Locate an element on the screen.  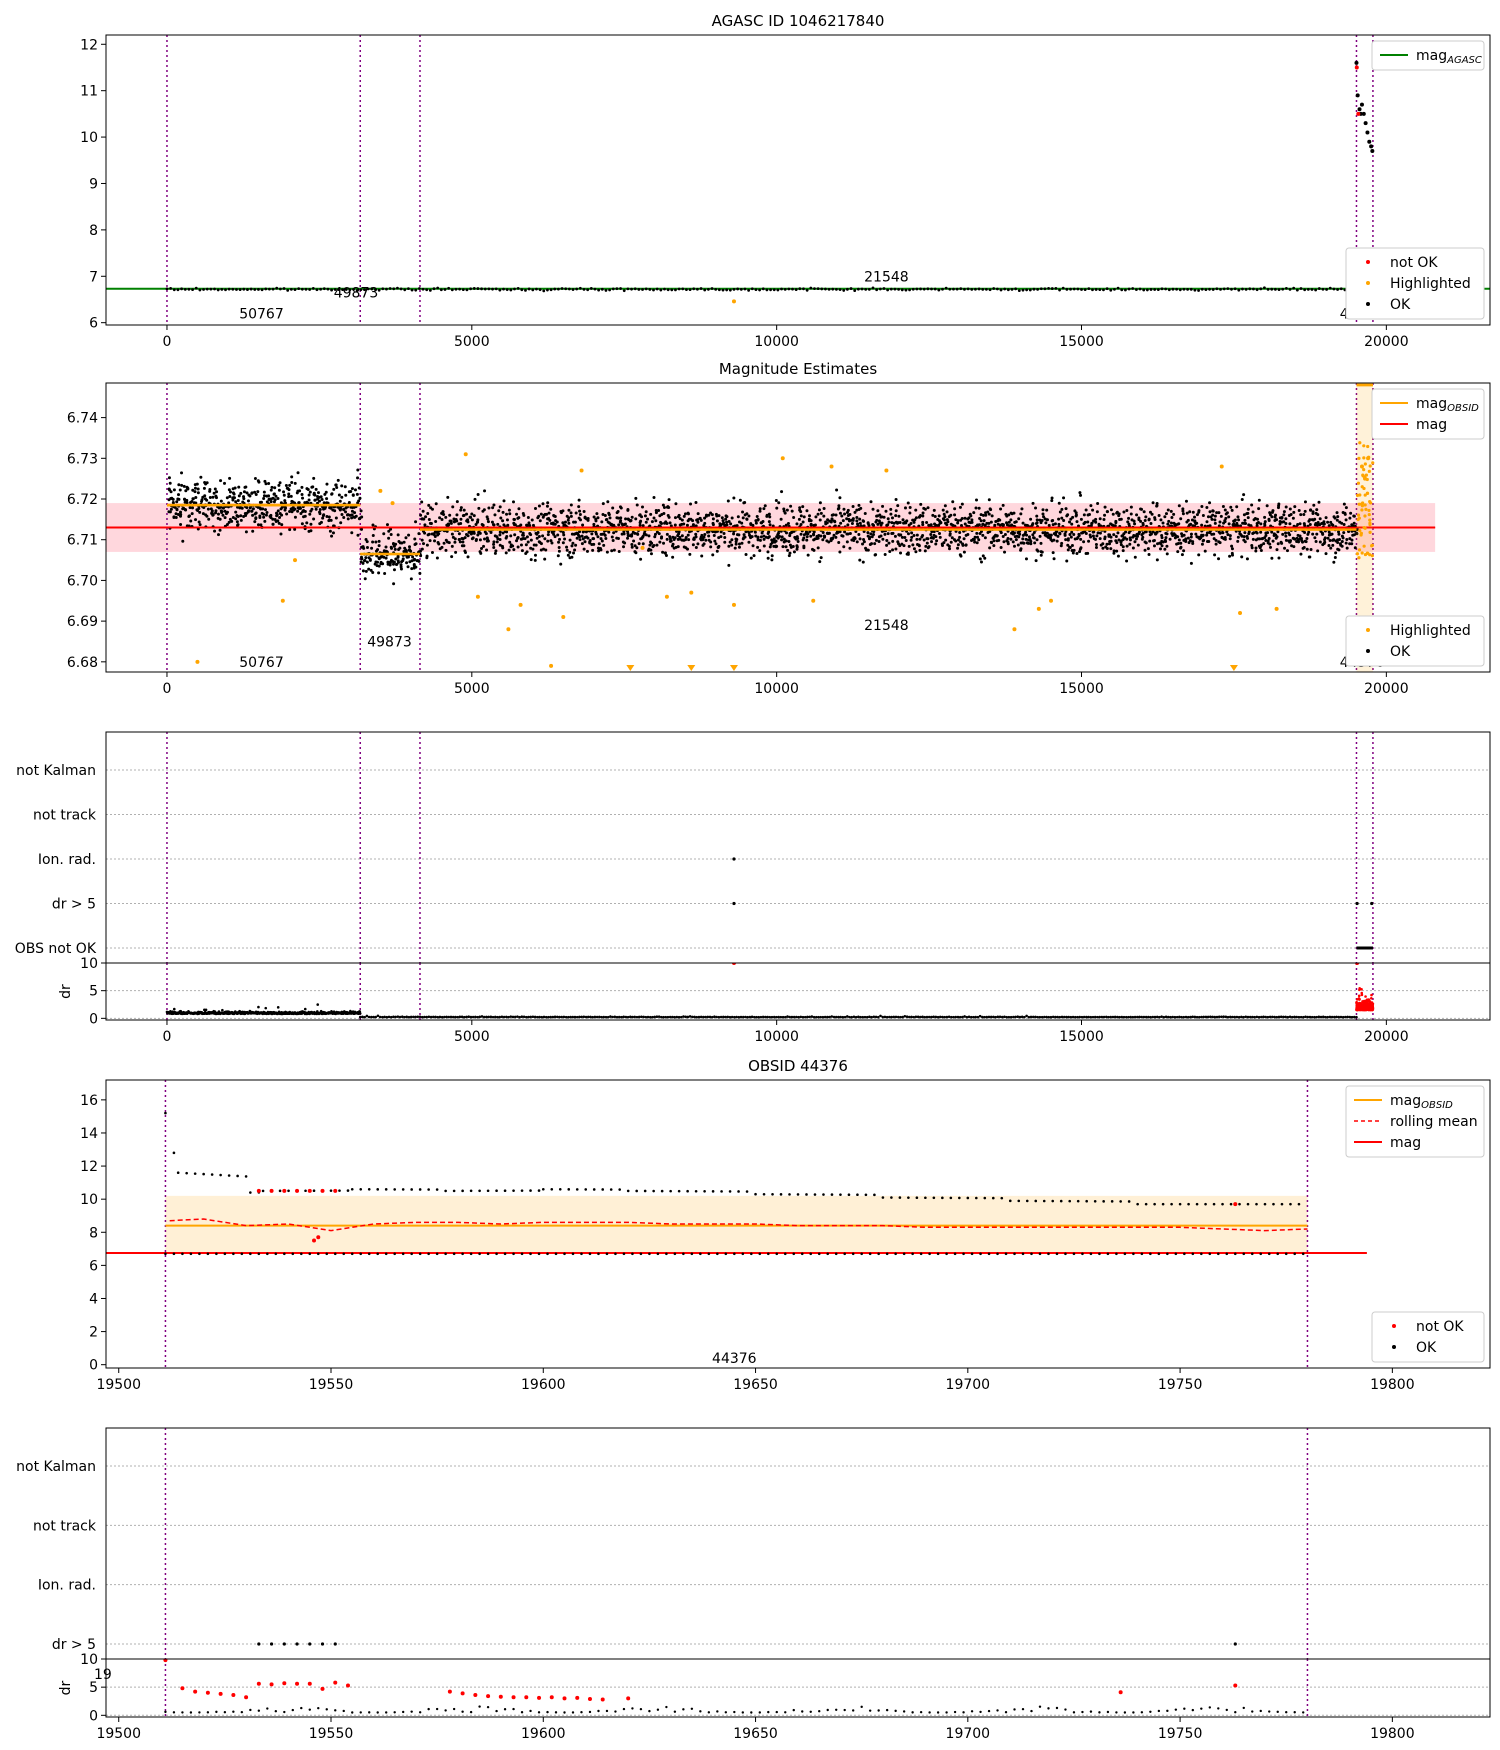
plot-area is located at coordinates (798, 991).